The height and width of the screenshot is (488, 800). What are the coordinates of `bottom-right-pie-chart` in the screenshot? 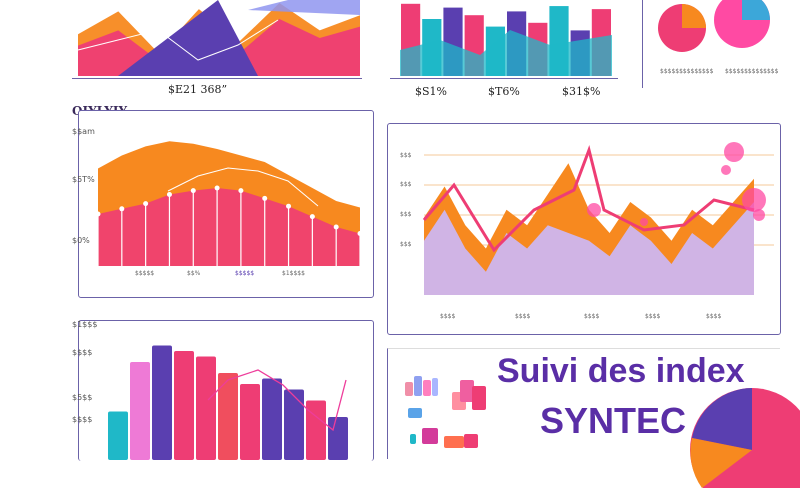 It's located at (745, 438).